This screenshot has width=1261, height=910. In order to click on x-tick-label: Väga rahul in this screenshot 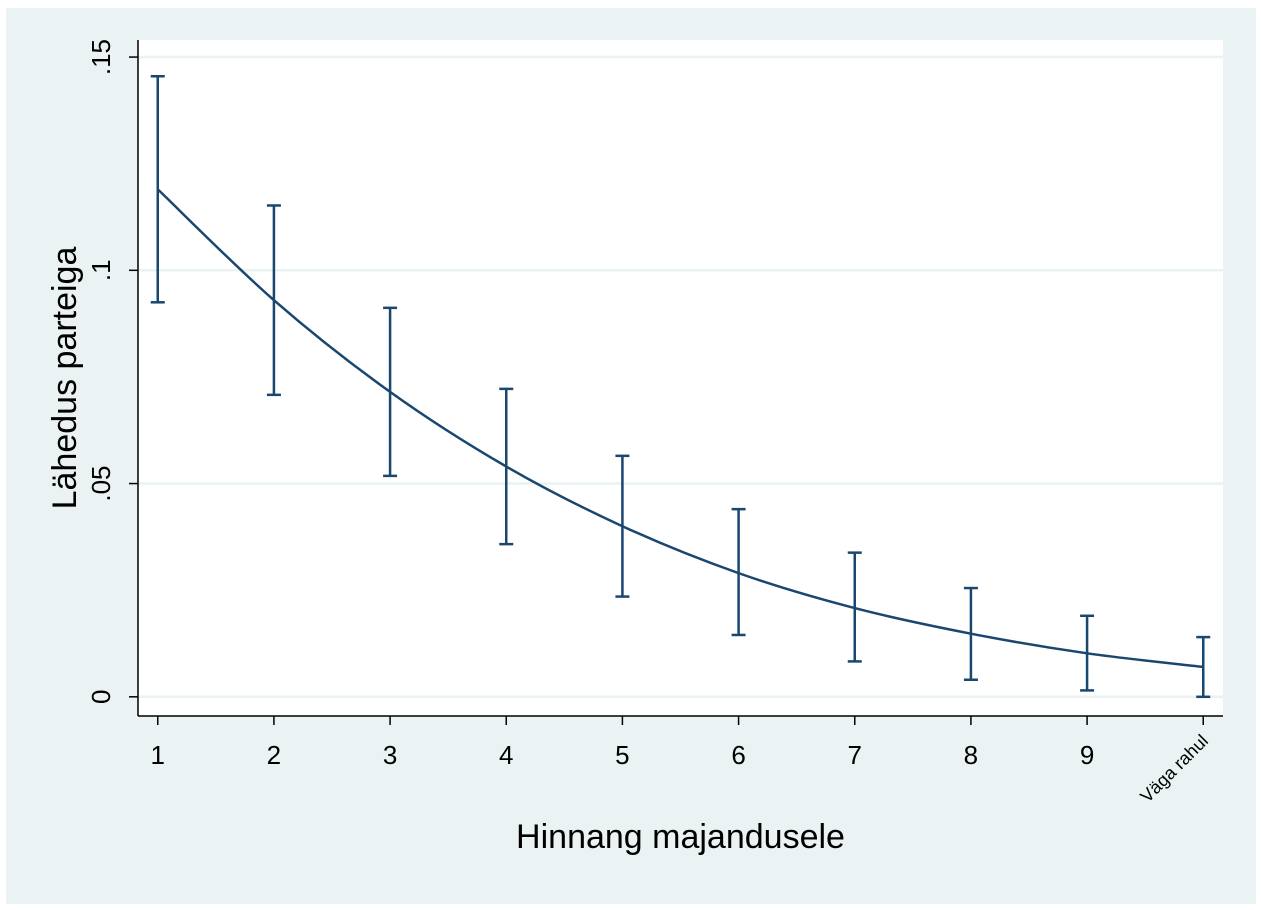, I will do `click(1174, 769)`.